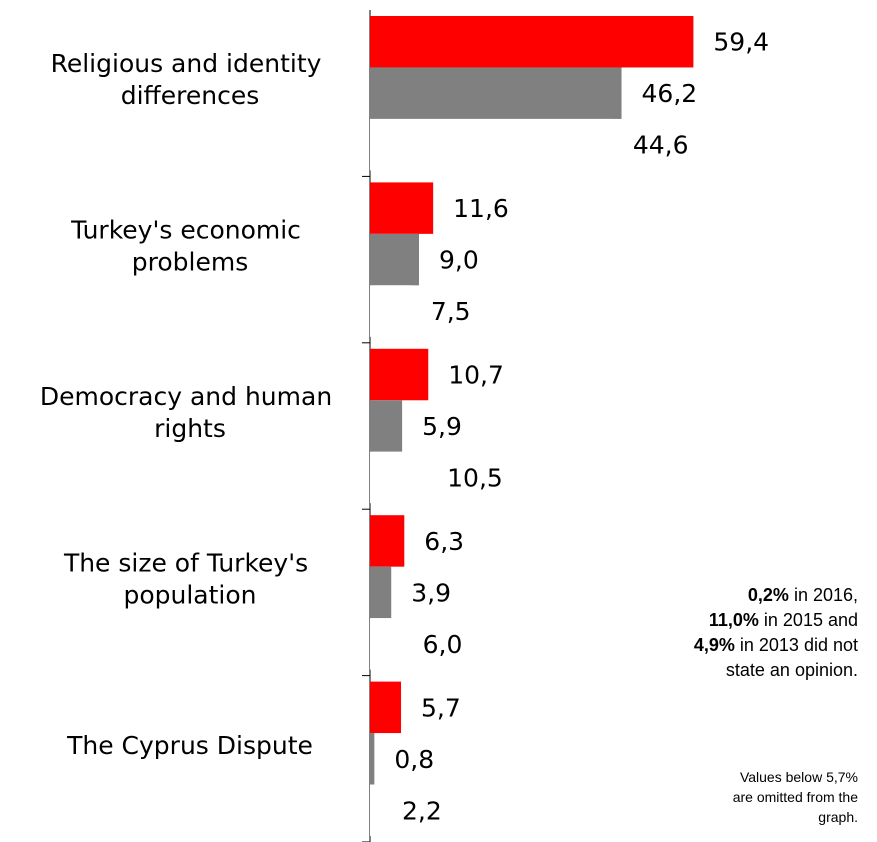  I want to click on annotation: 4,9% in 2013 did not, so click(776, 645).